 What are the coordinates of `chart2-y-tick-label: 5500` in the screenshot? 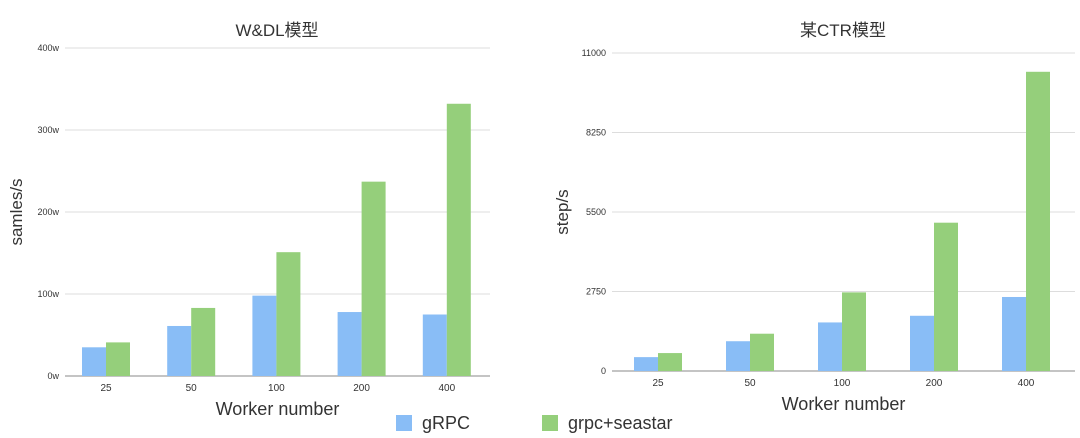 It's located at (596, 212).